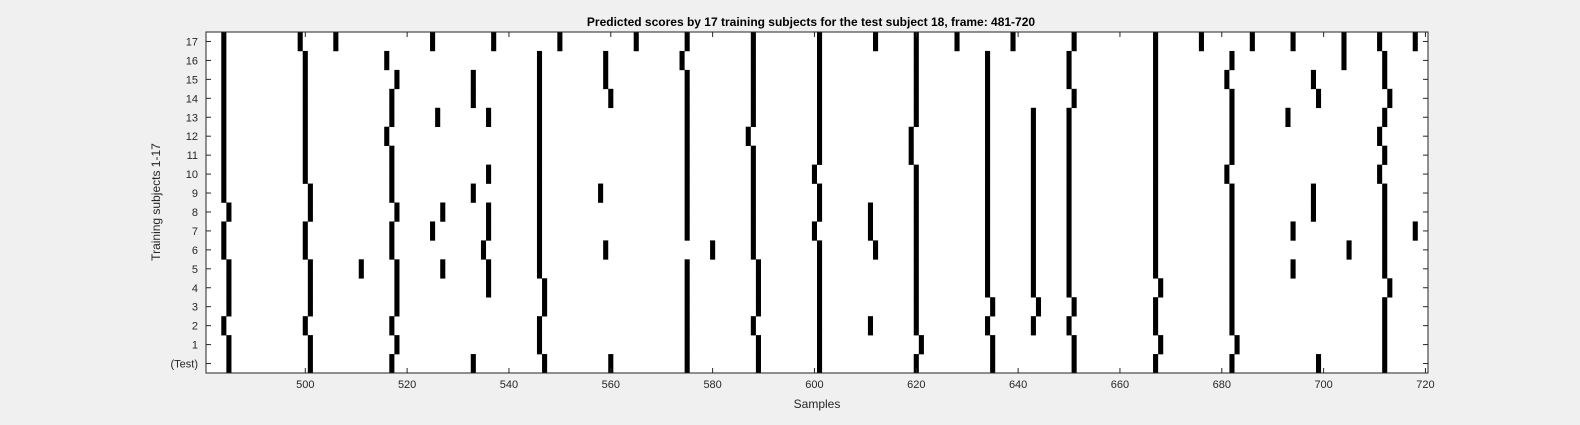 The width and height of the screenshot is (1580, 425). What do you see at coordinates (192, 137) in the screenshot?
I see `y-tick-label: 12` at bounding box center [192, 137].